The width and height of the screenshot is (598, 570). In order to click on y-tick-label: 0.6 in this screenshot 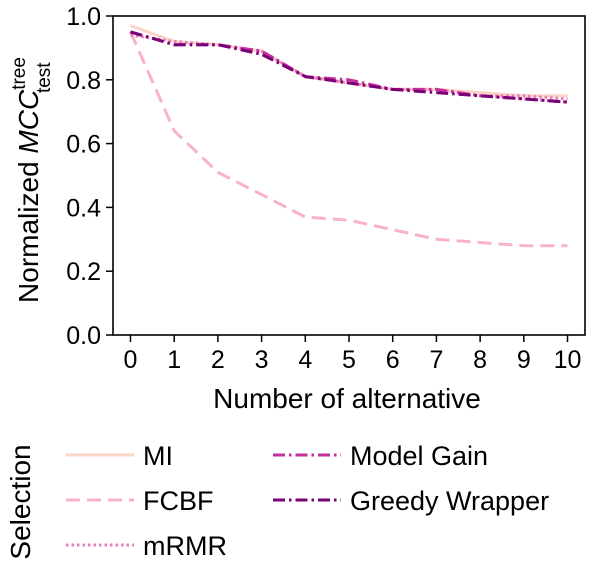, I will do `click(83, 145)`.